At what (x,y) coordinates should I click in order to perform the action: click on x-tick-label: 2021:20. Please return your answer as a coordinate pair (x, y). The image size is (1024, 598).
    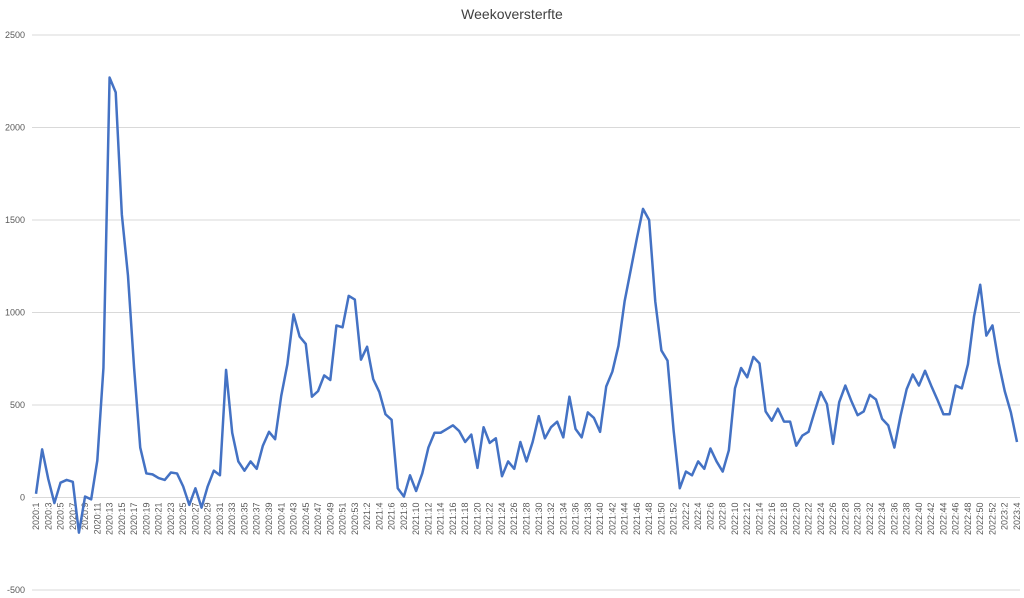
    Looking at the image, I should click on (477, 519).